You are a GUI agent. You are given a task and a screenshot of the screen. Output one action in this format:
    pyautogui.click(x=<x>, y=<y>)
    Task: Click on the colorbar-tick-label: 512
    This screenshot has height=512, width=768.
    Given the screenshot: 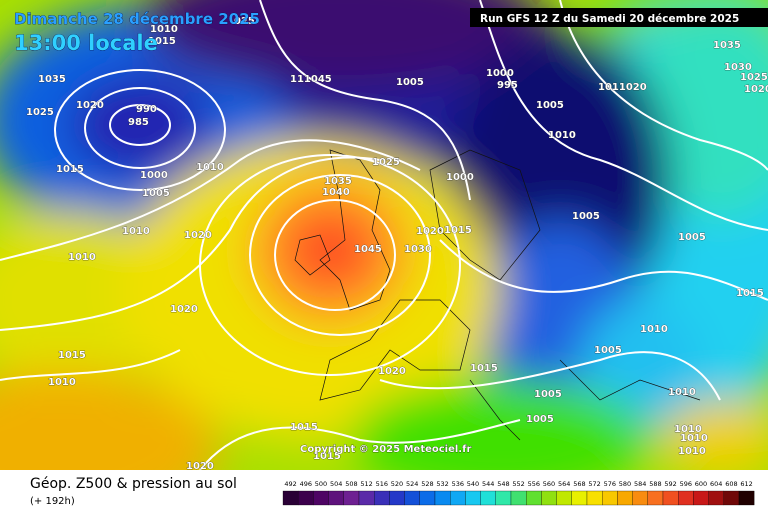 What is the action you would take?
    pyautogui.click(x=366, y=484)
    